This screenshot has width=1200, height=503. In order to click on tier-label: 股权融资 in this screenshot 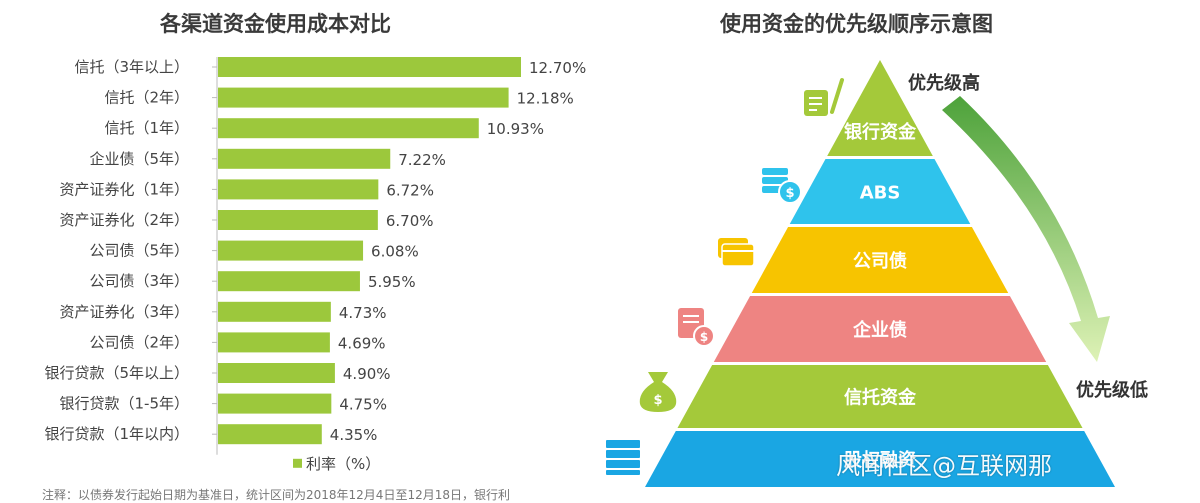, I will do `click(879, 460)`.